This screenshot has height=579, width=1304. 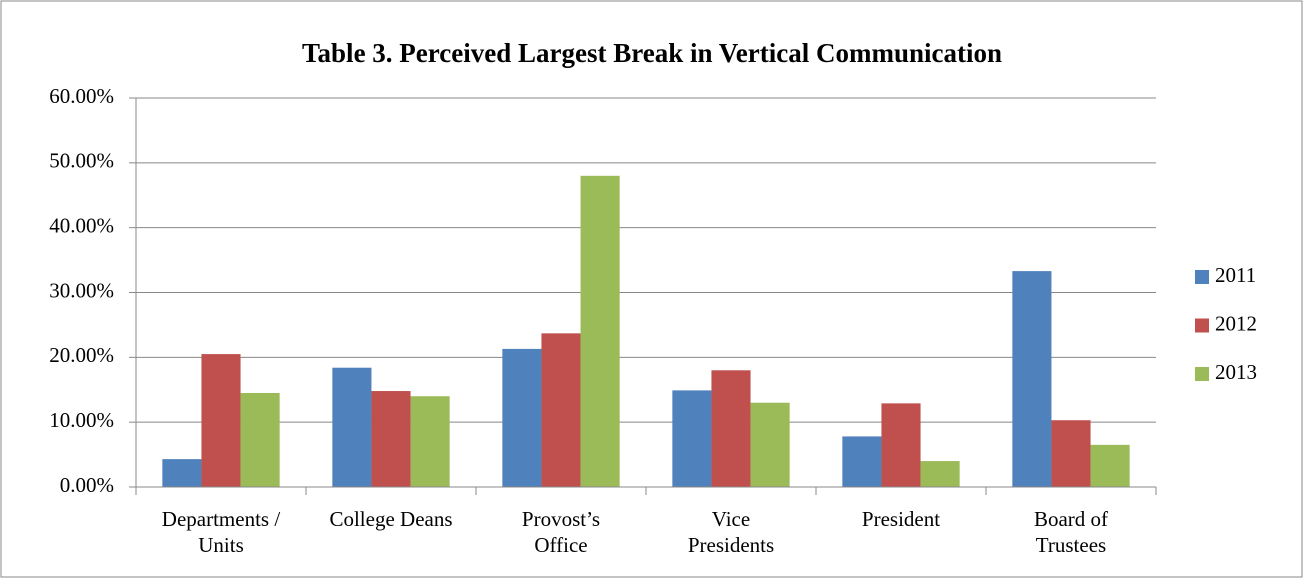 I want to click on y-tick-label: 0.00%, so click(x=87, y=485).